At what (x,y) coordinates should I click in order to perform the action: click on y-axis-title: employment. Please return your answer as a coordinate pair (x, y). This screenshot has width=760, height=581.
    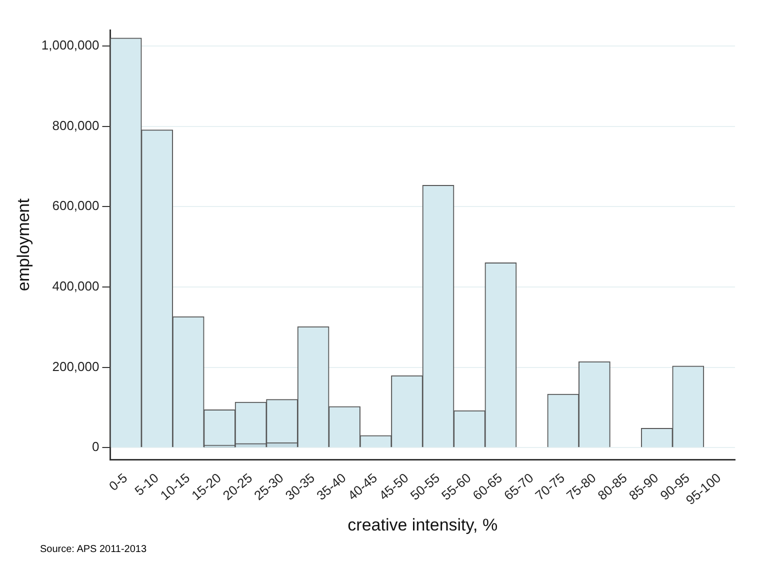
    Looking at the image, I should click on (23, 245).